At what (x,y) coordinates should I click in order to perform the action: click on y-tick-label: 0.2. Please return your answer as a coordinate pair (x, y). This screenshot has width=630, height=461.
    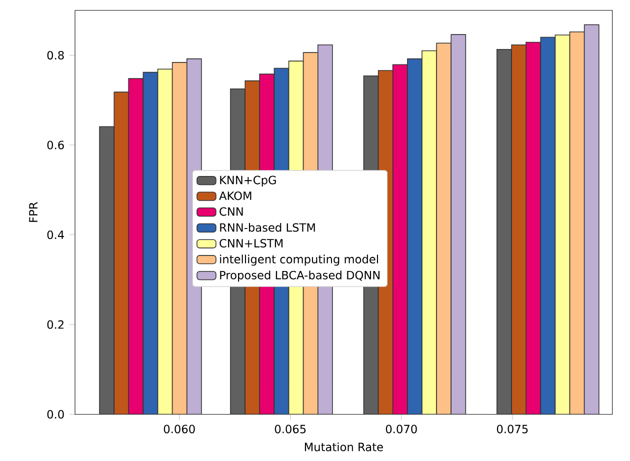
    Looking at the image, I should click on (55, 324).